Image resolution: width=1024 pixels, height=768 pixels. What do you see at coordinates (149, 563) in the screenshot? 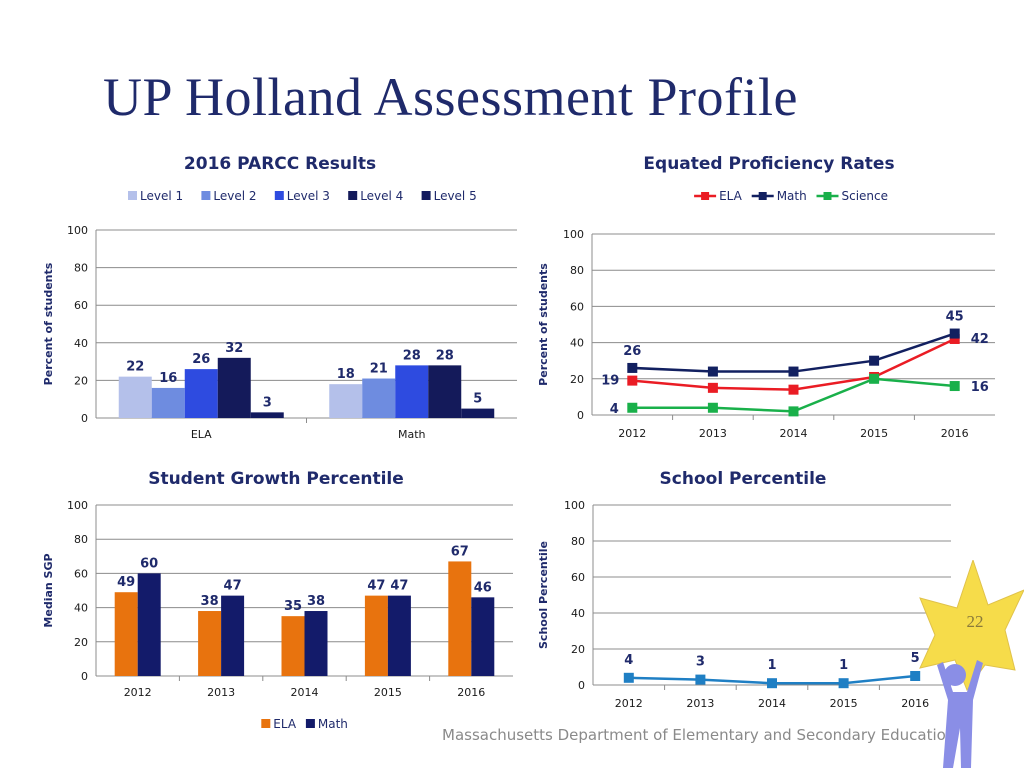
I see `data-label: 60` at bounding box center [149, 563].